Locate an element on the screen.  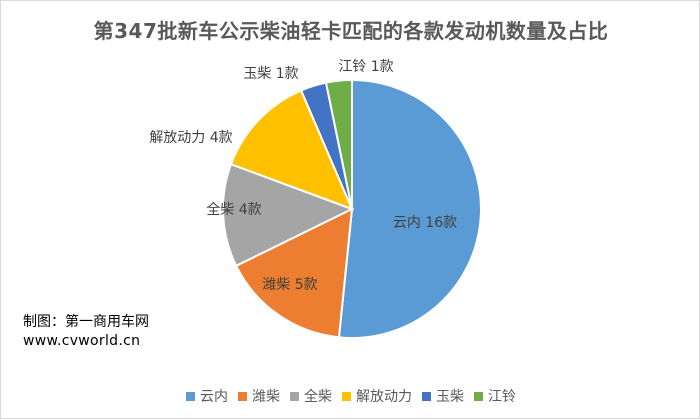
legend-item-jiangling: 江铃 is located at coordinates (495, 396).